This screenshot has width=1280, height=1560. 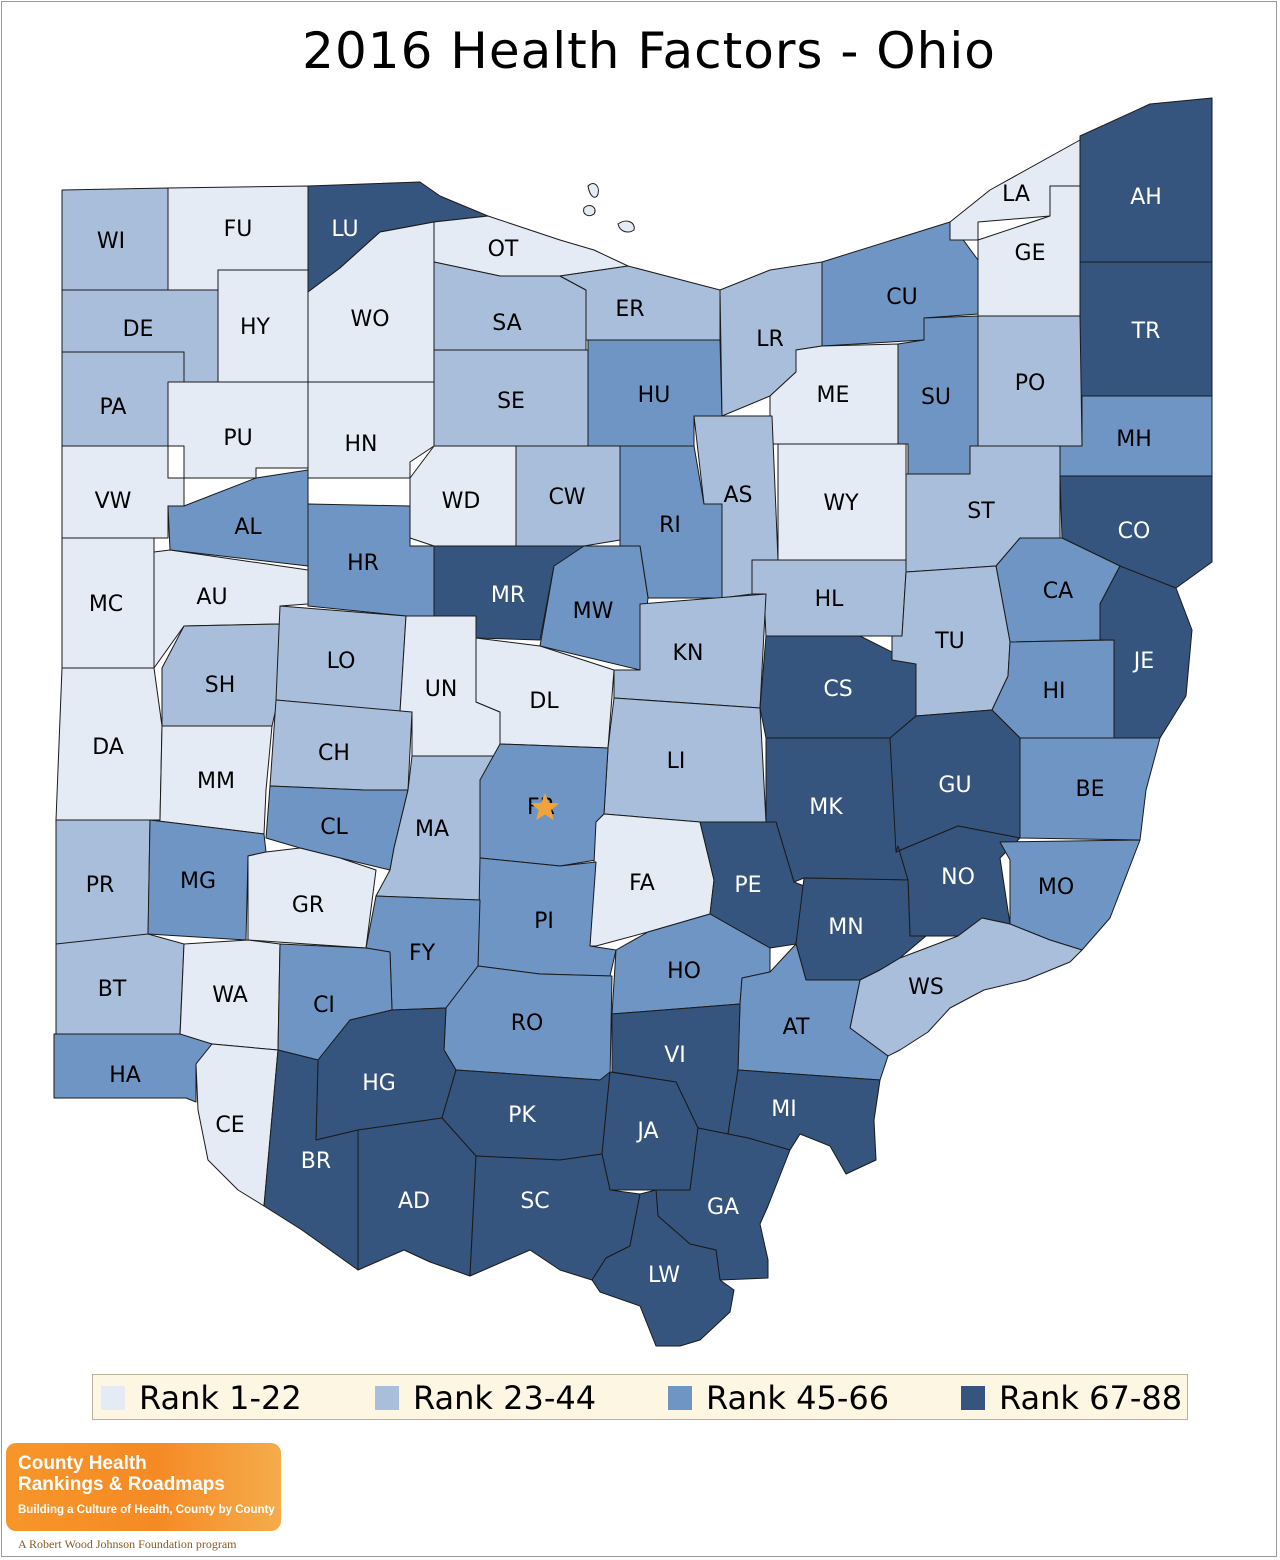 I want to click on county-label-de: DE, so click(x=138, y=329).